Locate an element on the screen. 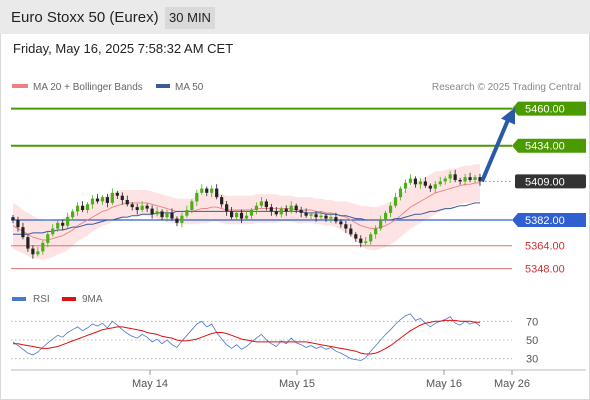 This screenshot has width=590, height=400. rsi-legend: RSI 9MA is located at coordinates (57, 299).